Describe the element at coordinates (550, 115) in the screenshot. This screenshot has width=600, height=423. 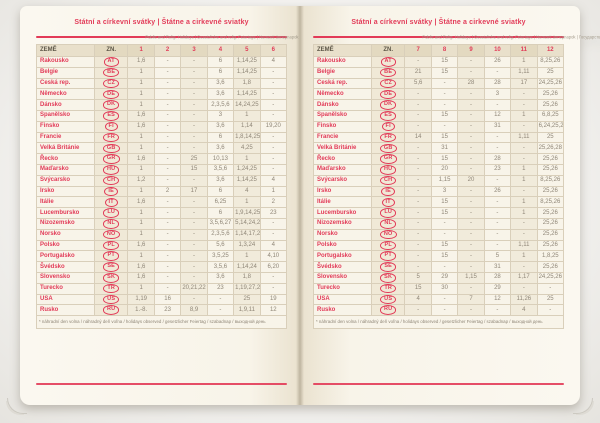
I see `holiday-days-cell: 6,8,25` at that location.